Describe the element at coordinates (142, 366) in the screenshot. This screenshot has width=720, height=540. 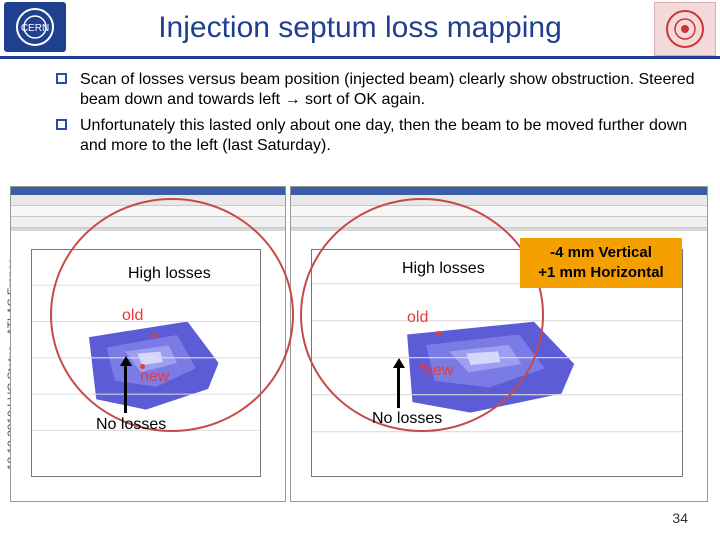
I see `new-position-marker-left` at that location.